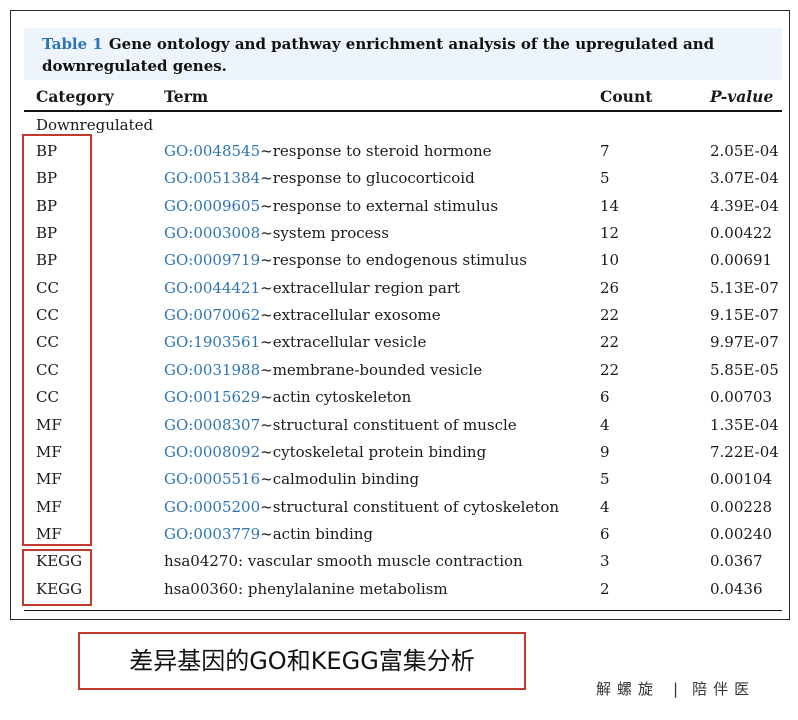  What do you see at coordinates (212, 287) in the screenshot?
I see `go-id-link: GO:0044421` at bounding box center [212, 287].